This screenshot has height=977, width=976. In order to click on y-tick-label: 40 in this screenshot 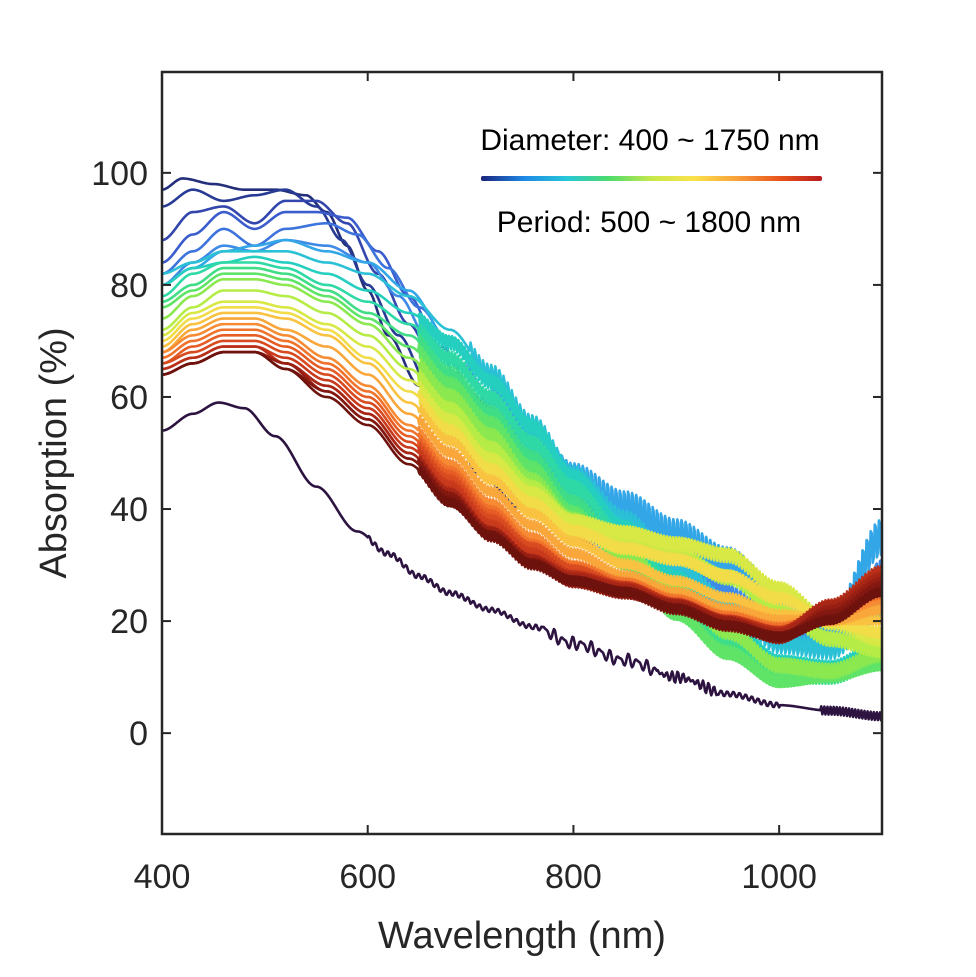, I will do `click(129, 510)`.